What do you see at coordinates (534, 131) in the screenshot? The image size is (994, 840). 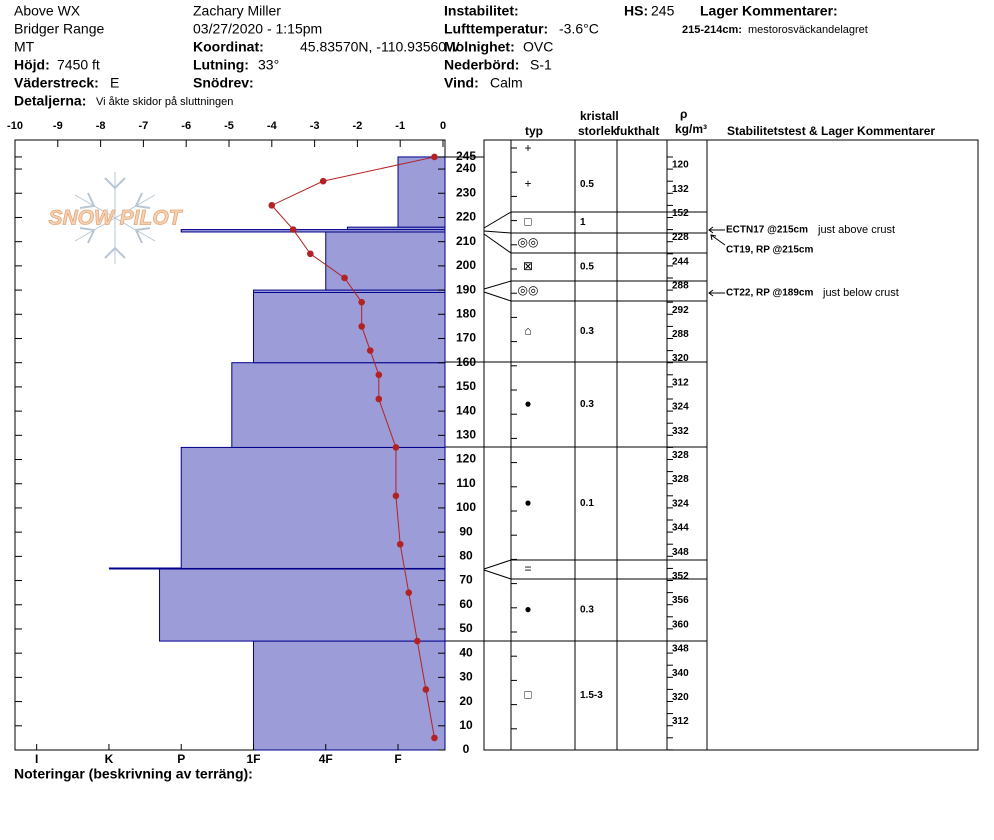 I see `type-label: typ` at bounding box center [534, 131].